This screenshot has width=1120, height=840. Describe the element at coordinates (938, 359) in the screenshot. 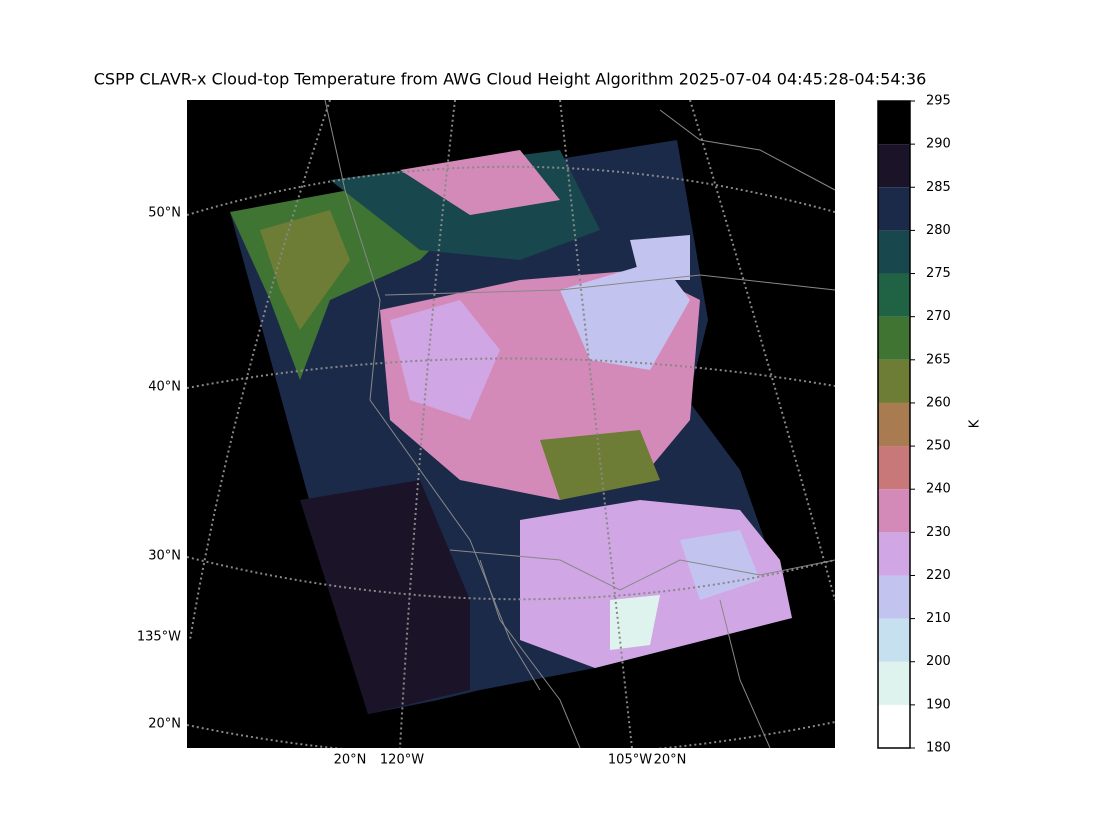

I see `colorbar-tick-label: 265` at that location.